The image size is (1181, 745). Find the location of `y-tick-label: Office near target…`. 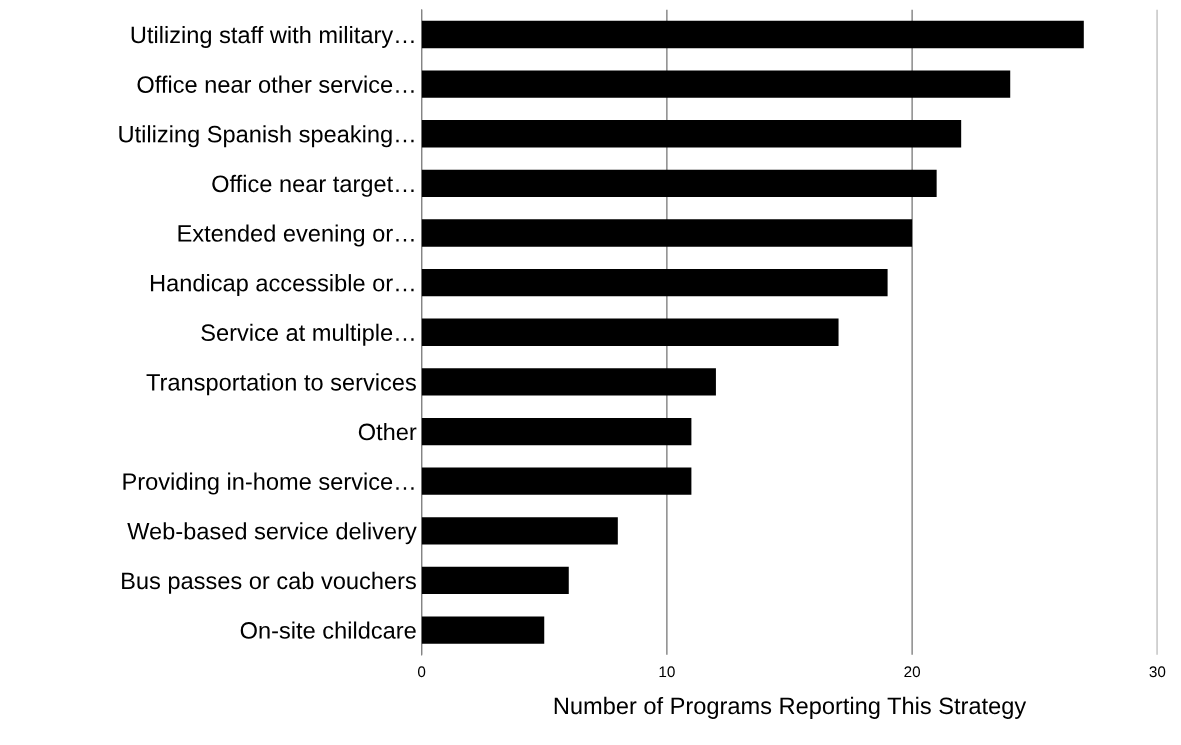

y-tick-label: Office near target… is located at coordinates (313, 185).